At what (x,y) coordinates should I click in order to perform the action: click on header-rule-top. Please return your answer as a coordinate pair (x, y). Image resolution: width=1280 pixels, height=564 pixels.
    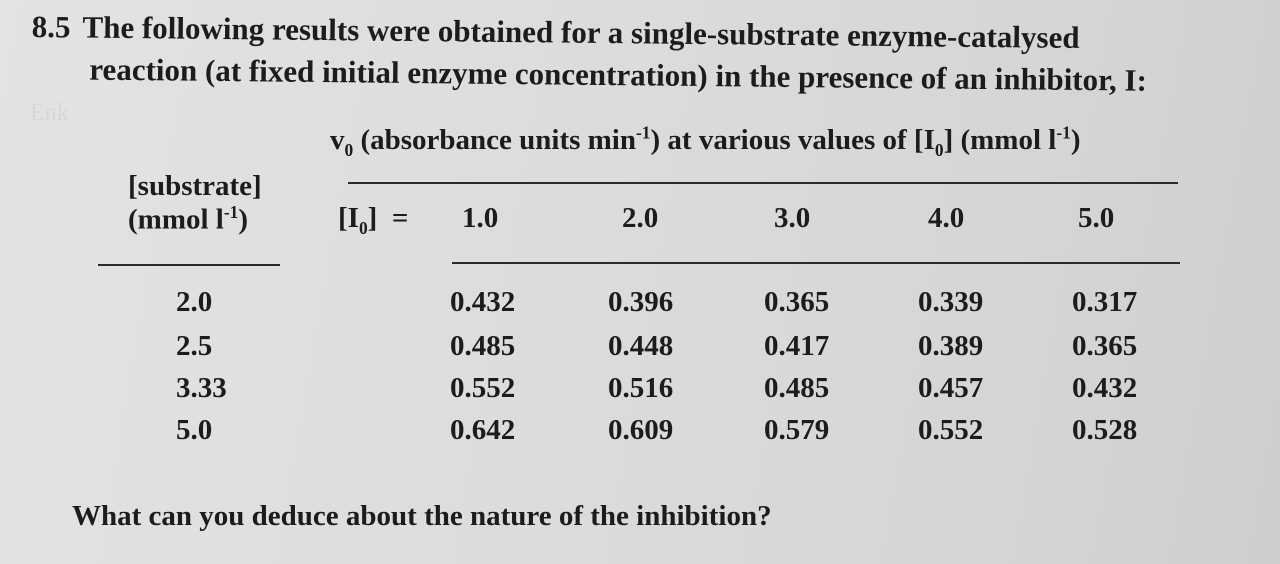
    Looking at the image, I should click on (763, 183).